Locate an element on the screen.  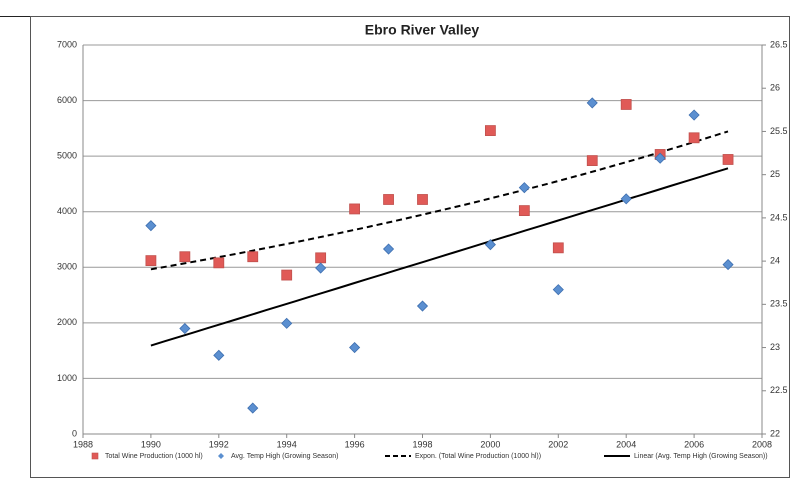
x-tick-label: 1992 is located at coordinates (219, 444).